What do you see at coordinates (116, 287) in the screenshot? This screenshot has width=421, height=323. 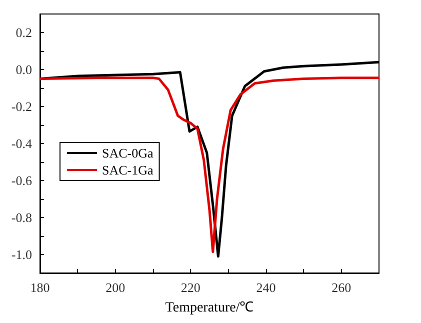 I see `x-tick-label: 200` at bounding box center [116, 287].